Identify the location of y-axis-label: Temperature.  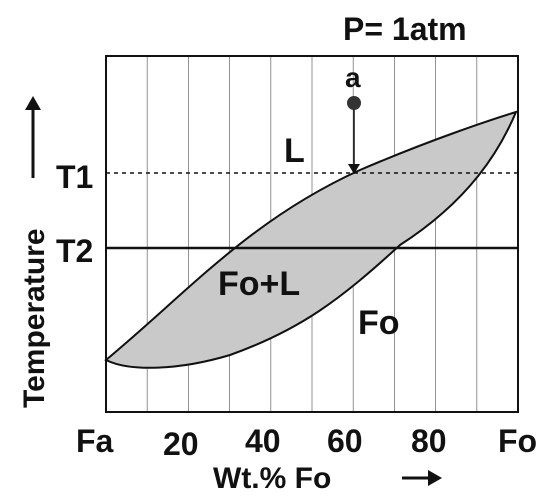
(34, 318).